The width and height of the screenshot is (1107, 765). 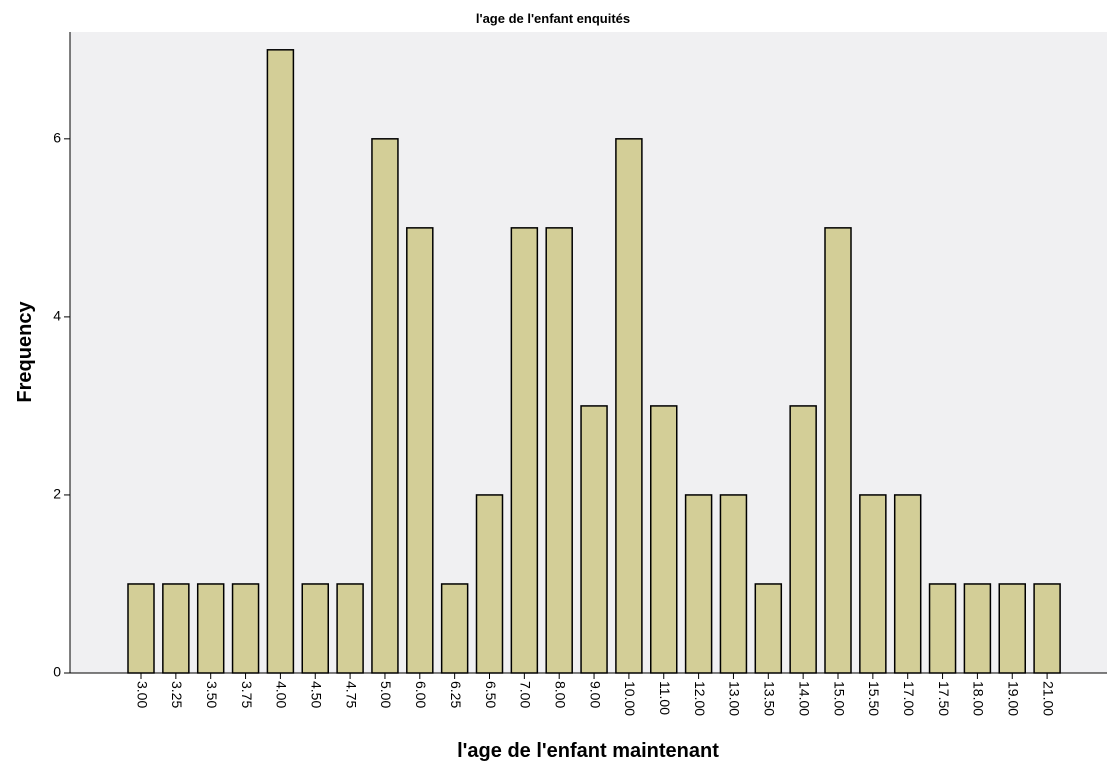 I want to click on x-tick-label: 15.50, so click(x=874, y=698).